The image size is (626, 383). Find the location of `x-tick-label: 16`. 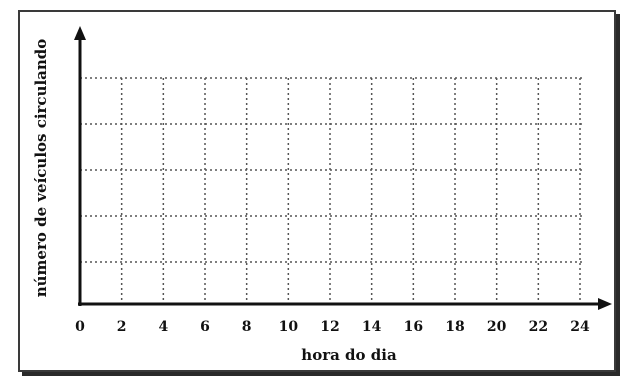

x-tick-label: 16 is located at coordinates (413, 327).